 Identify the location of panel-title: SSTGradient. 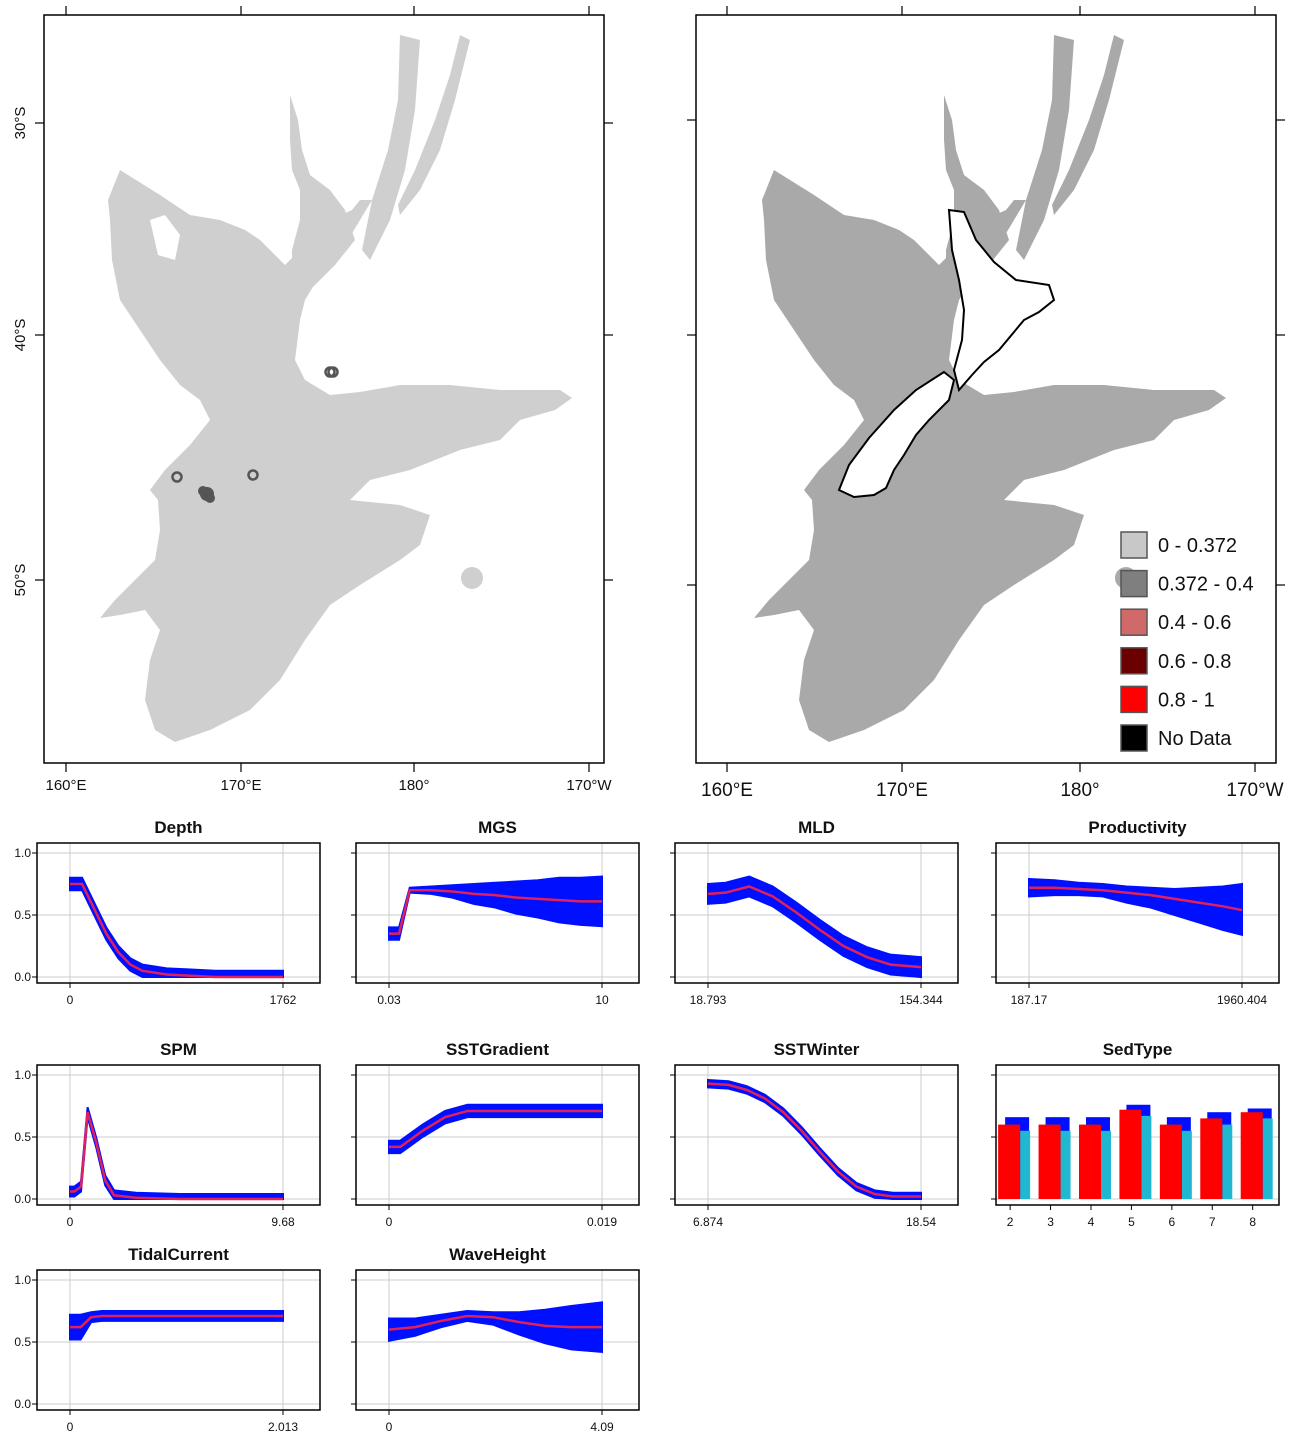
(497, 1049).